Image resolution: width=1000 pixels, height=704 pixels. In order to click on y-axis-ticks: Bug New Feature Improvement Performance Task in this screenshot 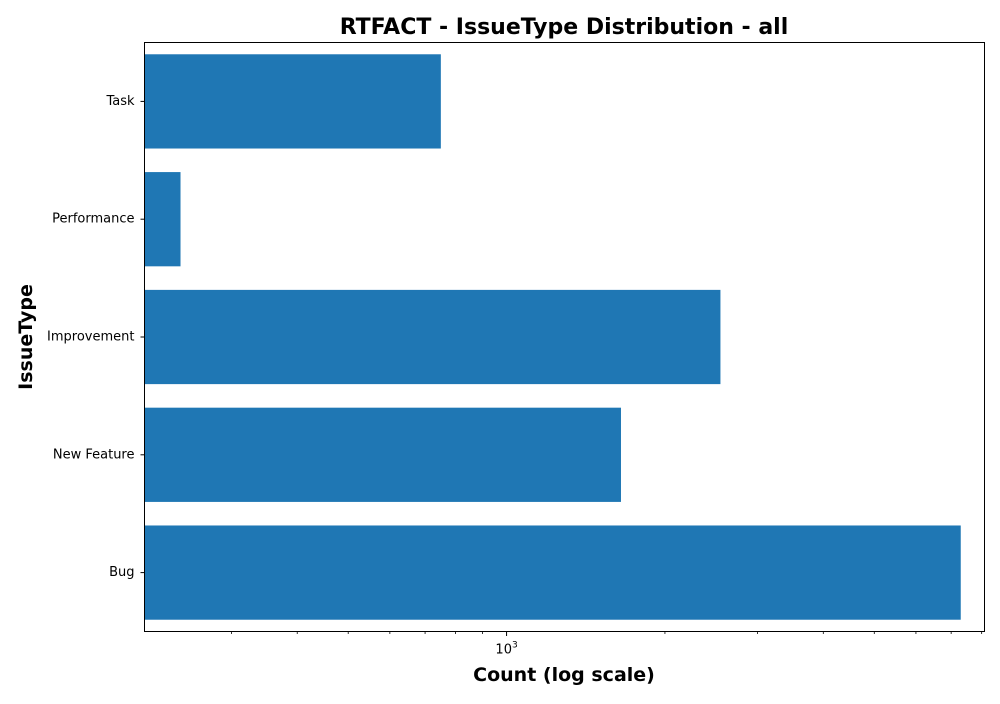, I will do `click(96, 337)`.